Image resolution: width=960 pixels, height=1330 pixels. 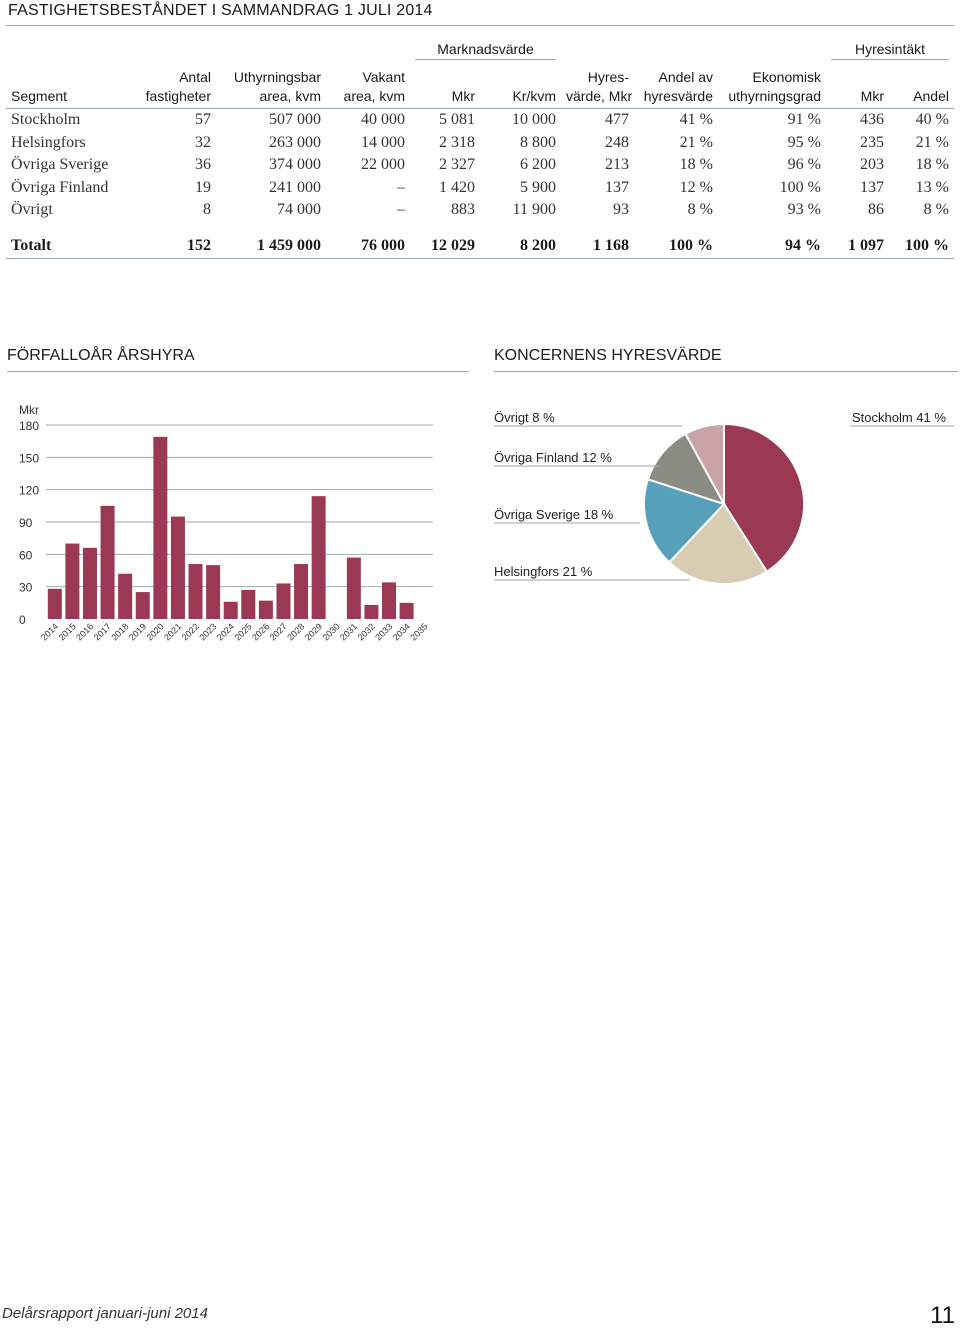 What do you see at coordinates (277, 77) in the screenshot?
I see `column-header-line1: Uthyrningsbar` at bounding box center [277, 77].